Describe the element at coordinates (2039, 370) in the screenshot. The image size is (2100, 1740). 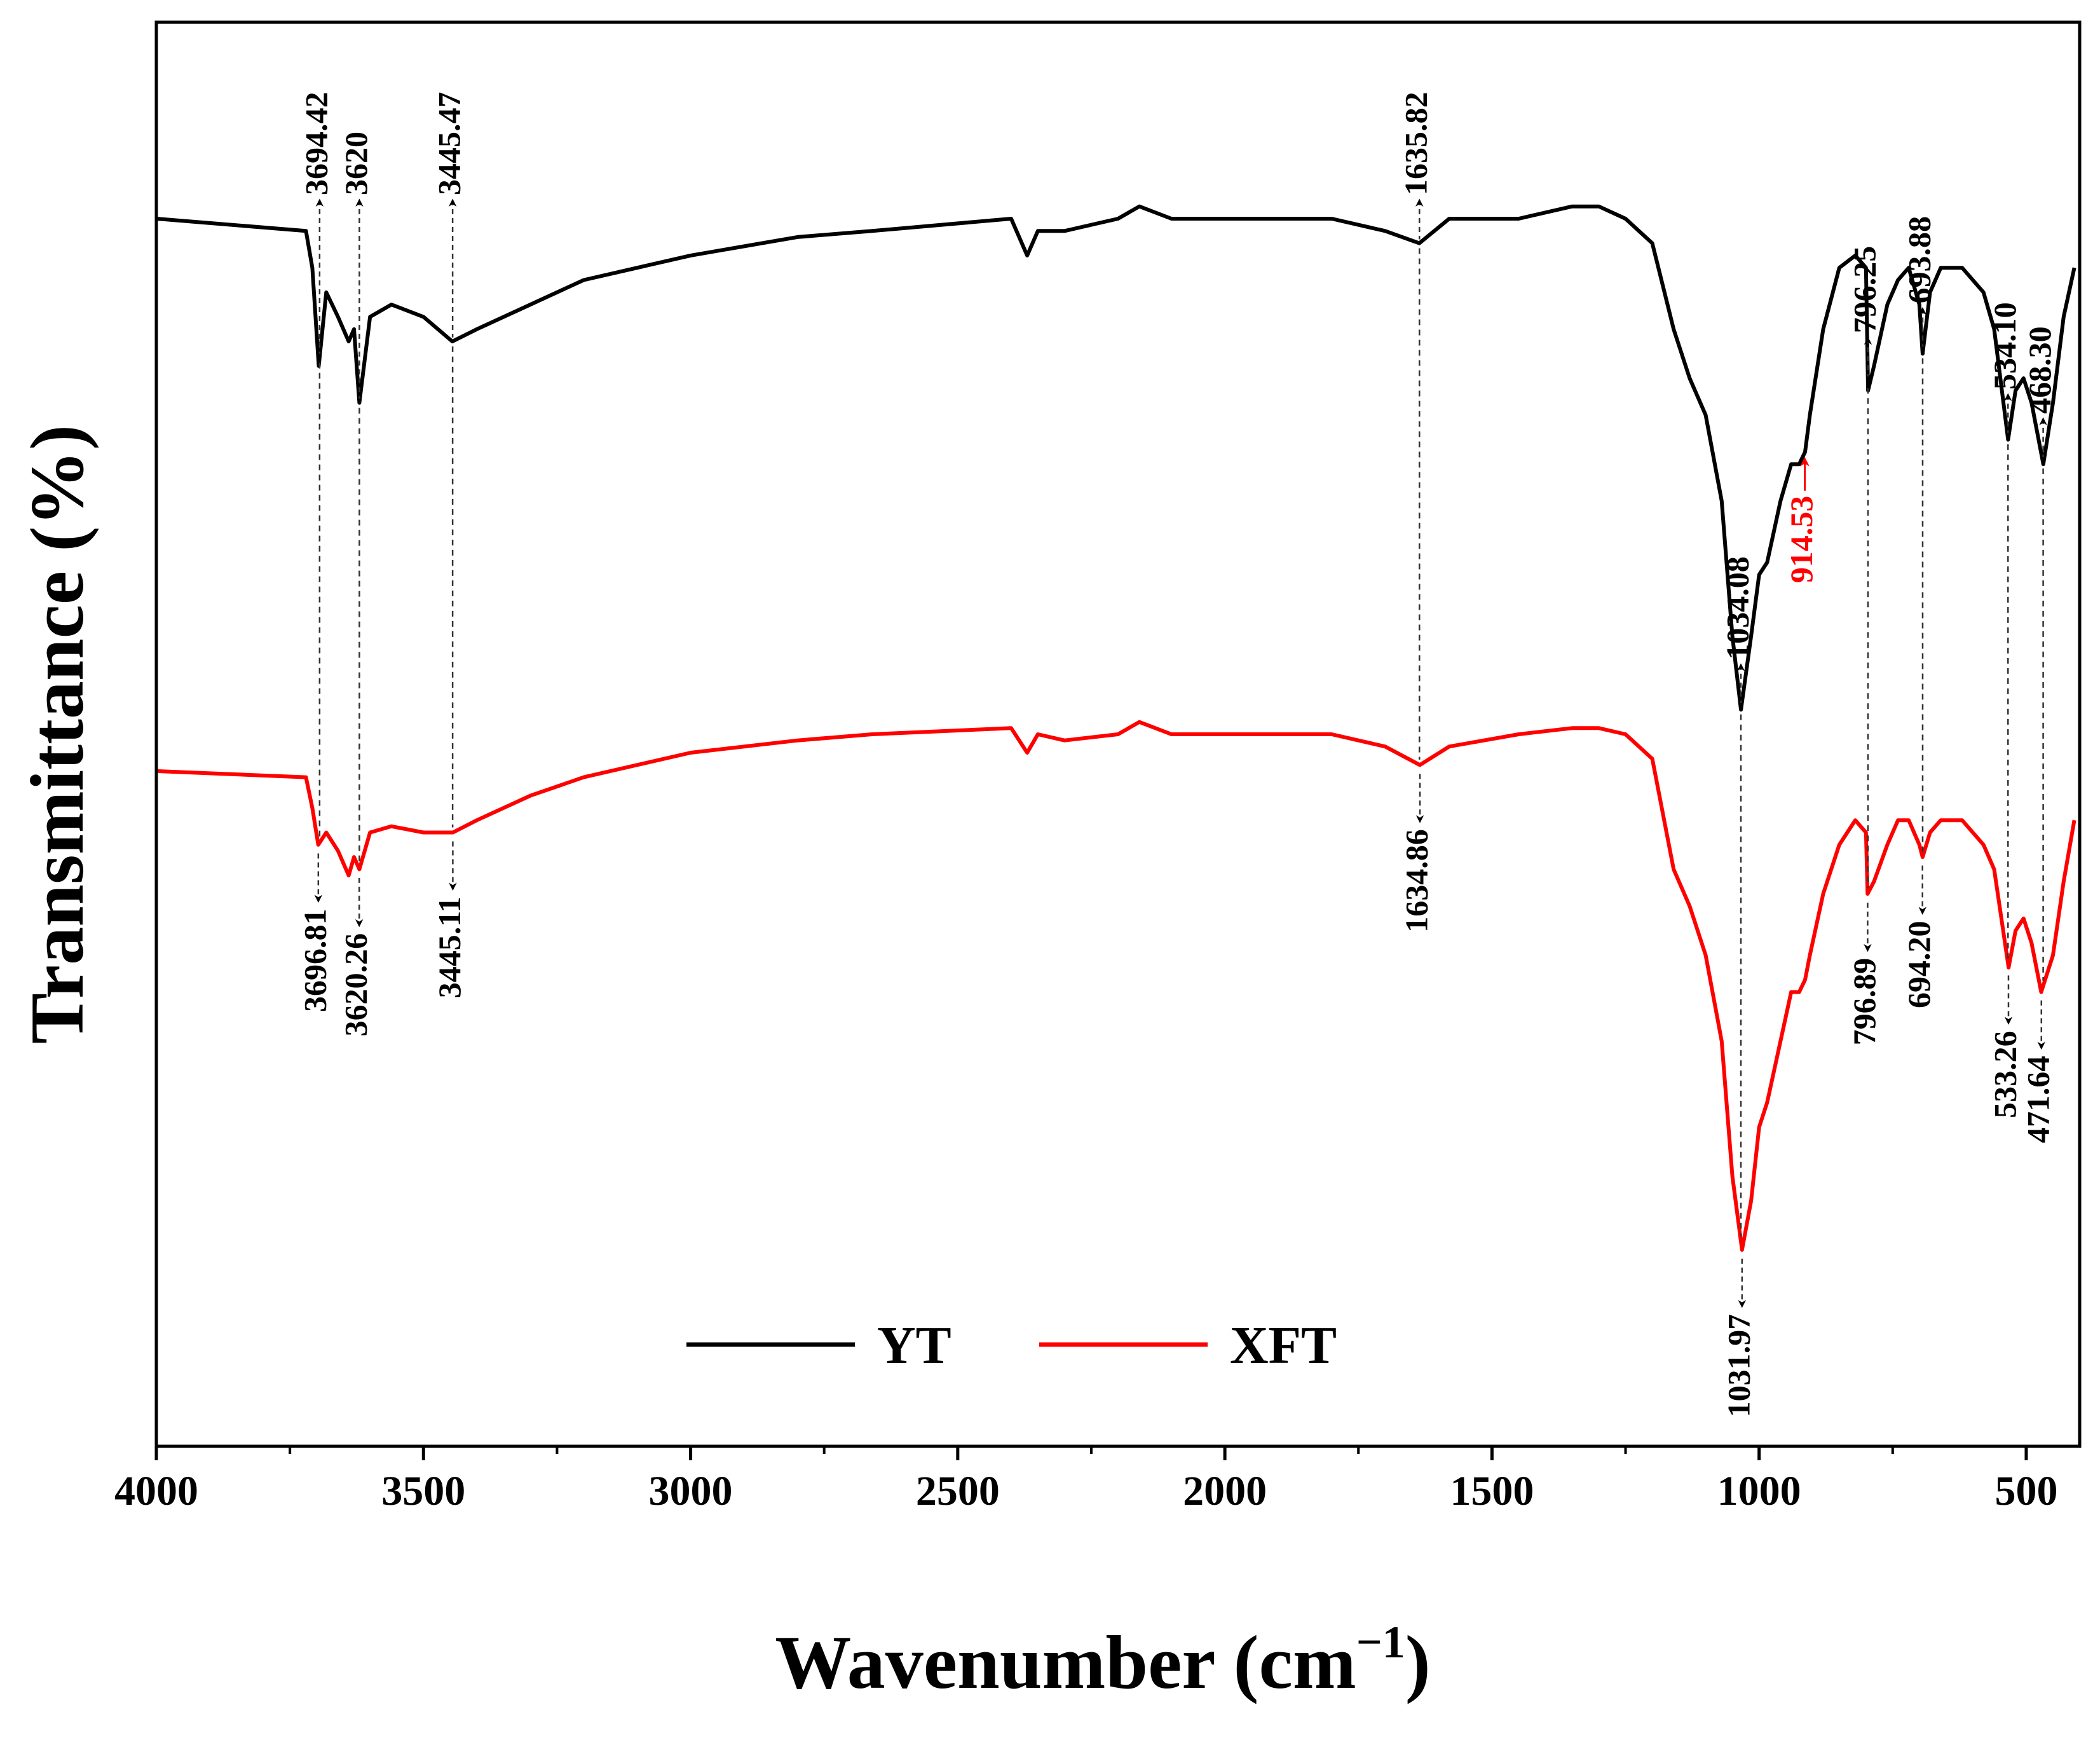
I see `peak-label-9: 468.30` at that location.